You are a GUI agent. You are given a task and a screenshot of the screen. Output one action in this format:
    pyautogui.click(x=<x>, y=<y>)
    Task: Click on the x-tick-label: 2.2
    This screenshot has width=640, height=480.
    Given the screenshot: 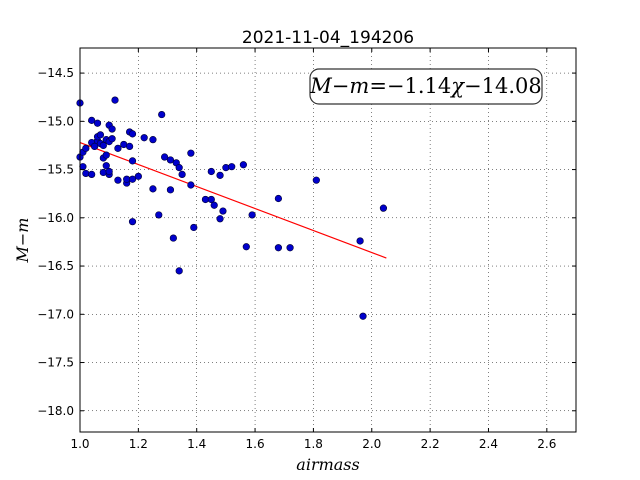 What is the action you would take?
    pyautogui.click(x=430, y=444)
    